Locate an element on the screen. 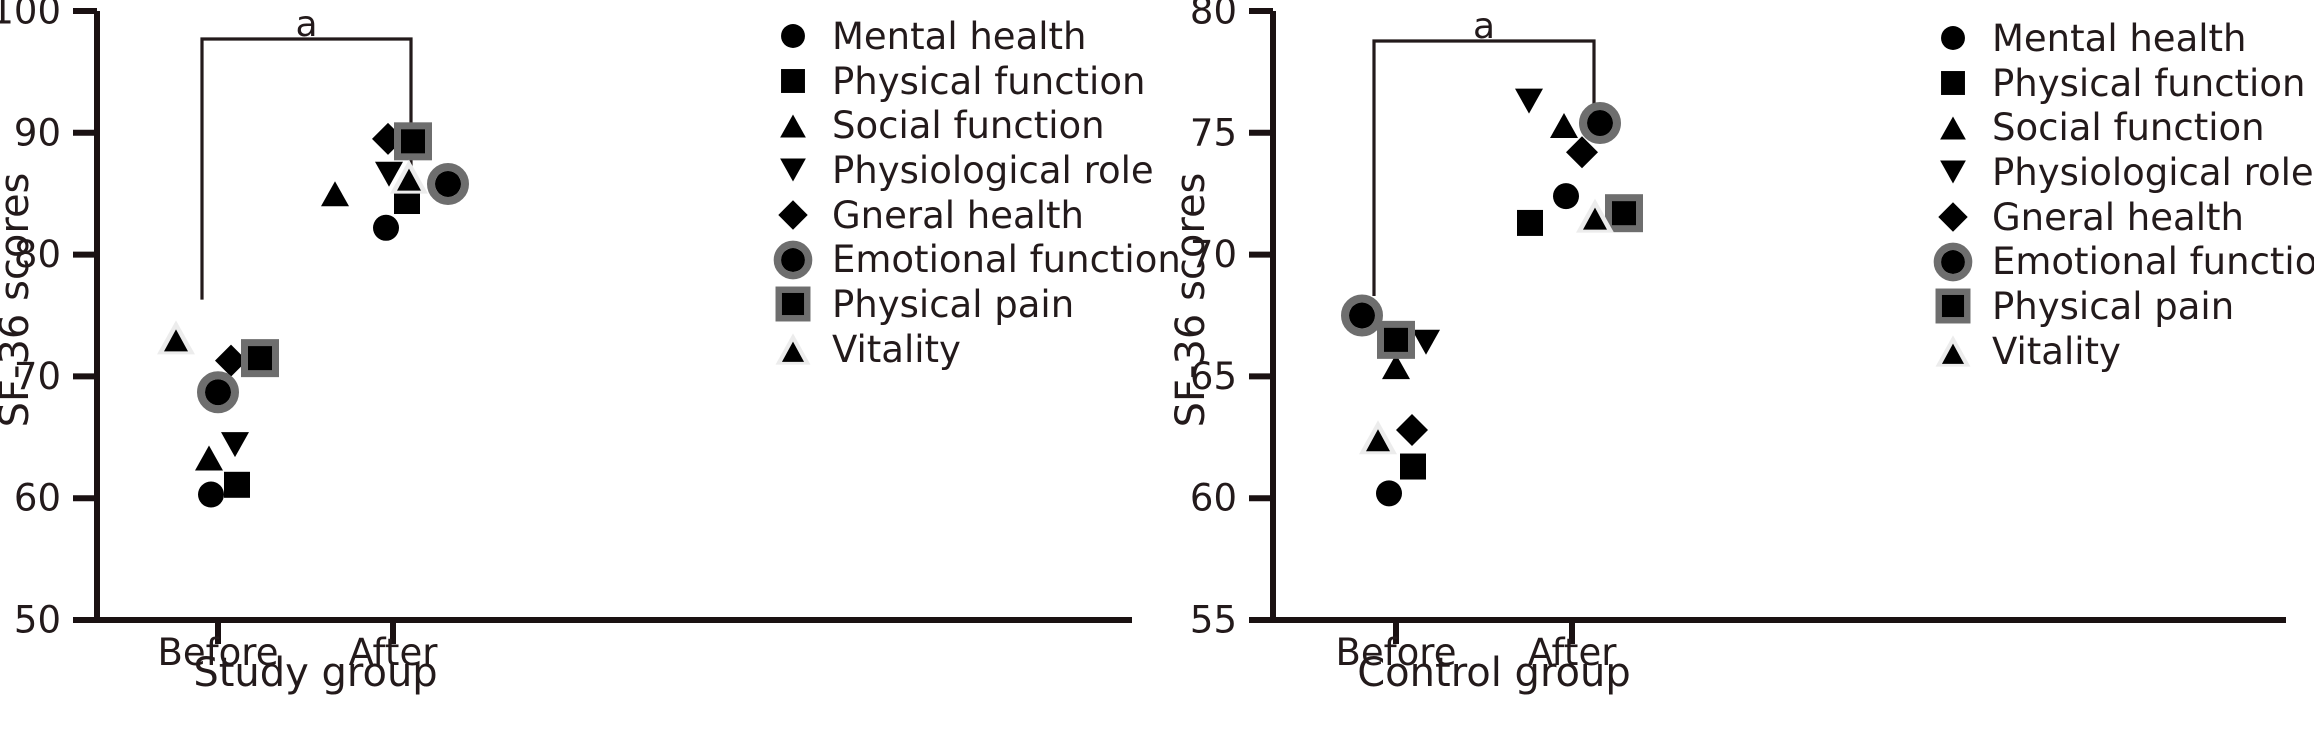  datapoint-study-after-physical-pain is located at coordinates (413, 141).